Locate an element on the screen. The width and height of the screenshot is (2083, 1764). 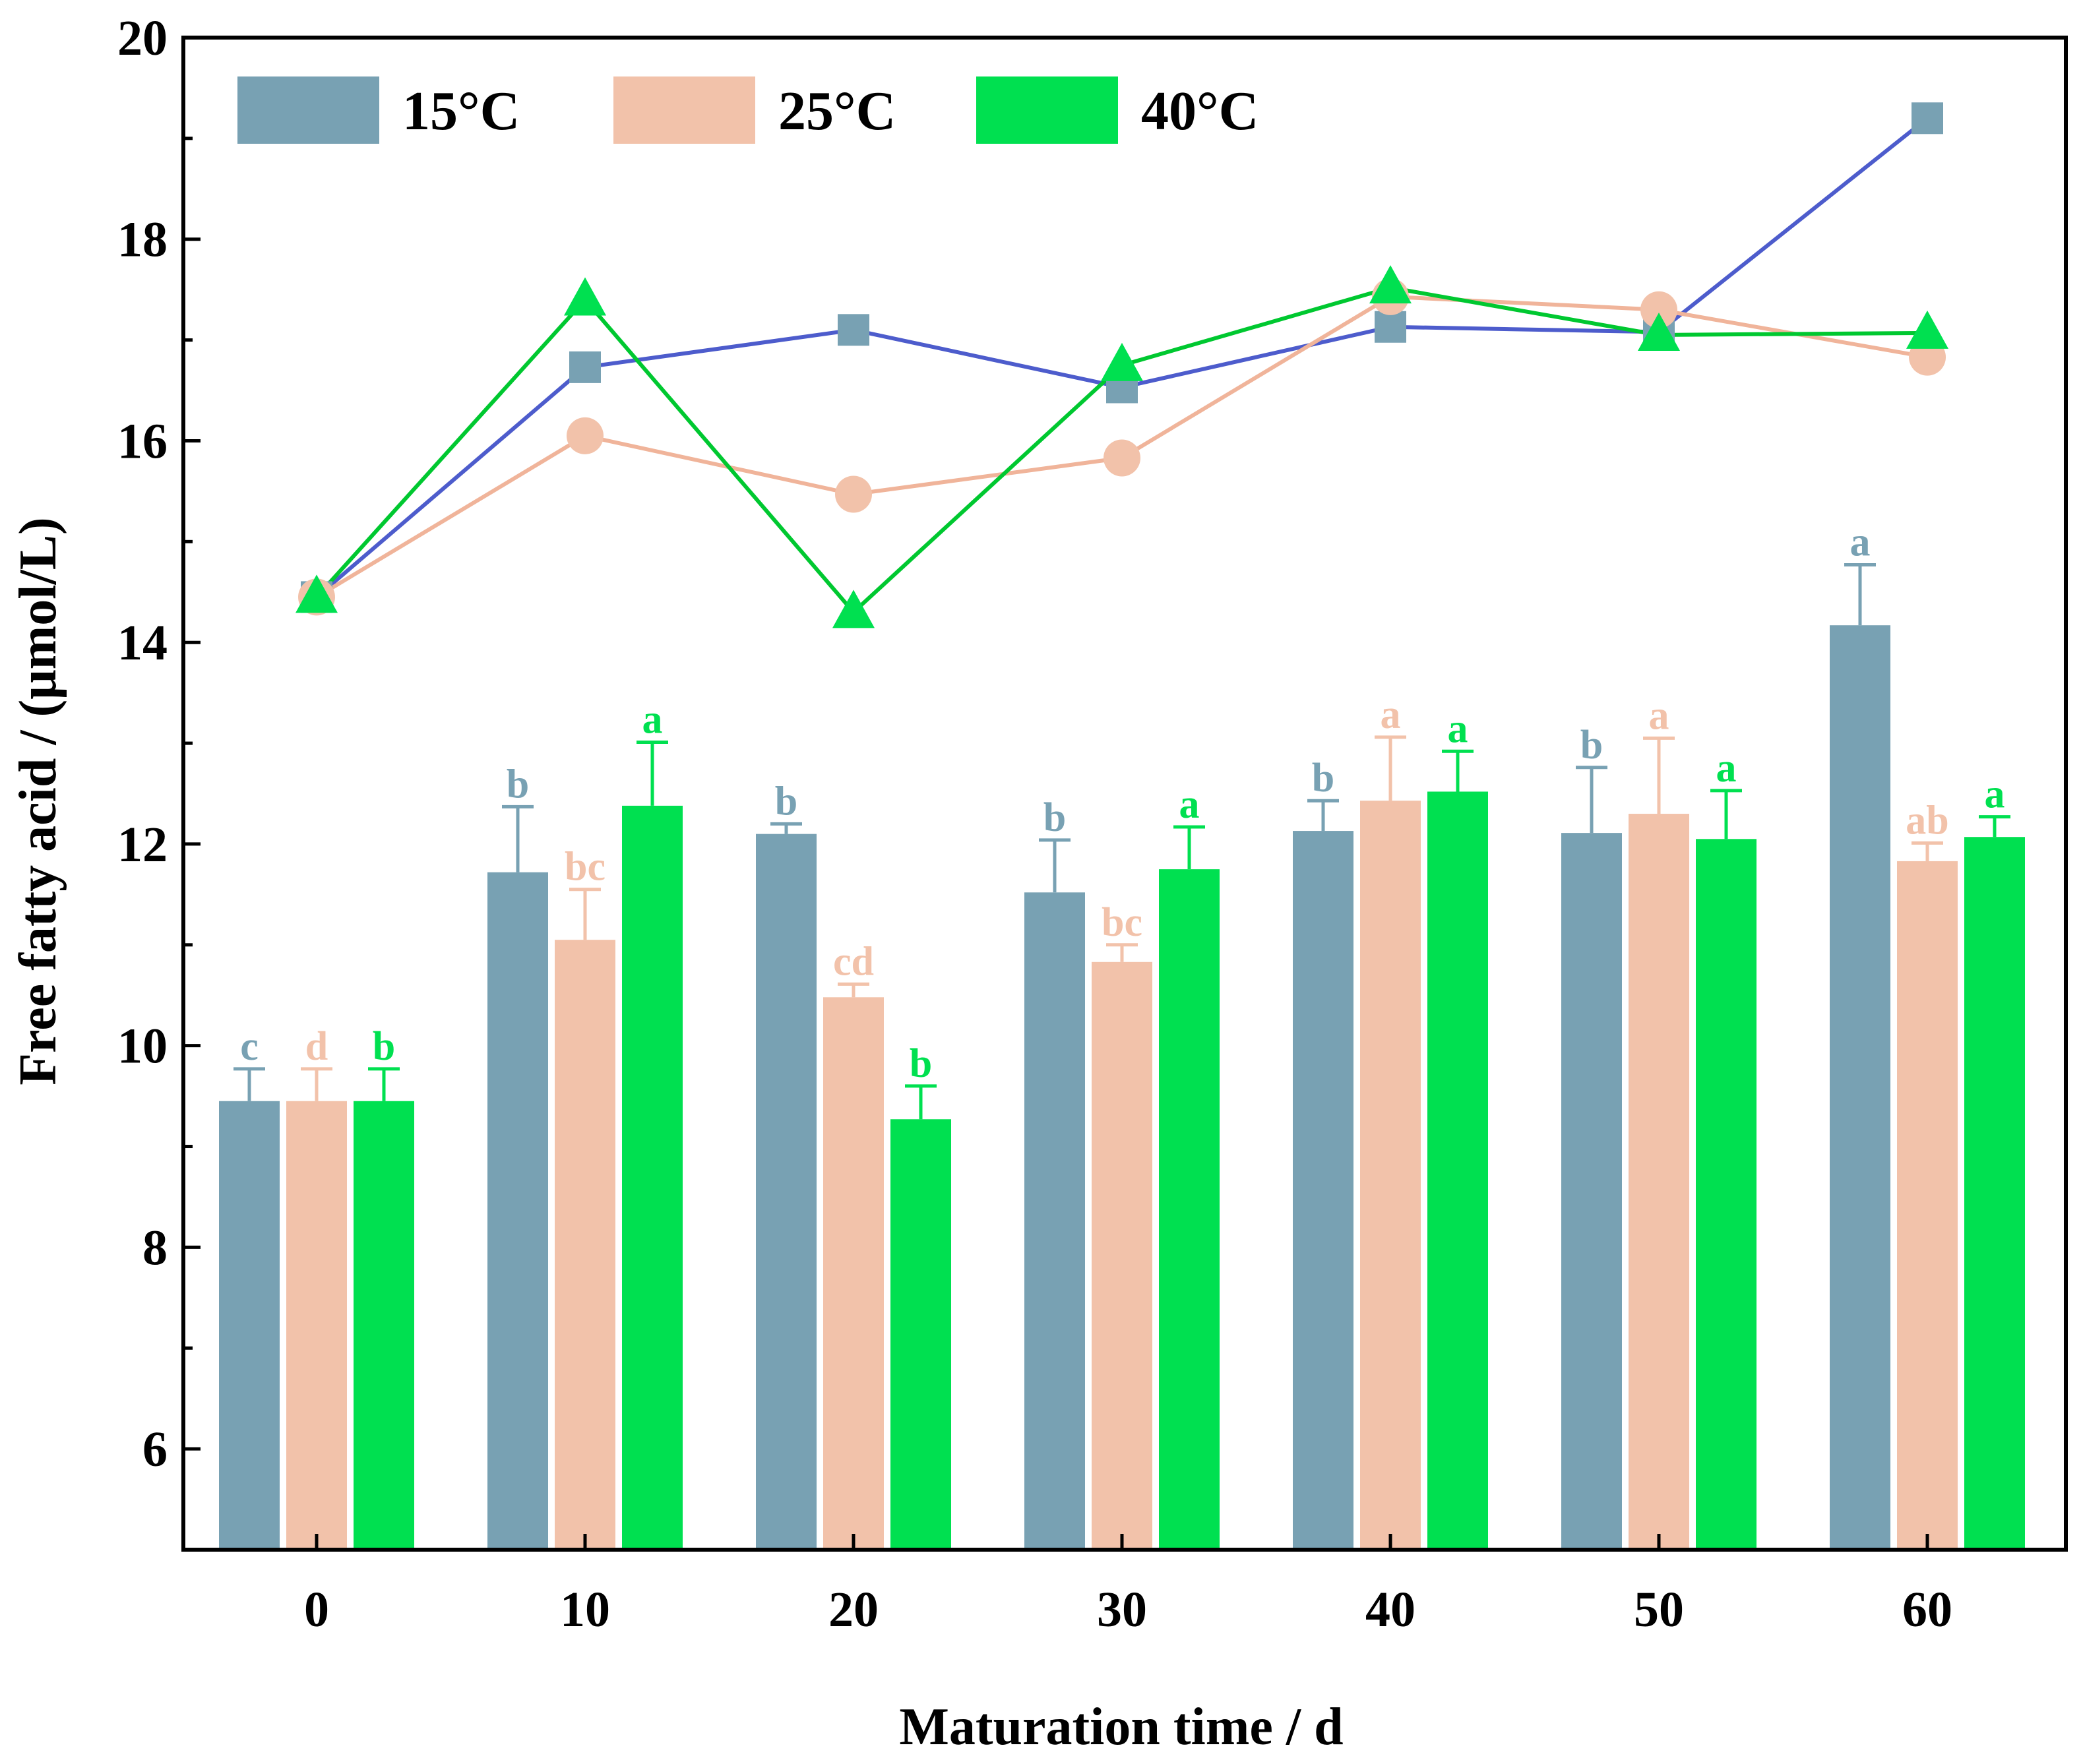
bar-25°C-day-0 is located at coordinates (316, 1325).